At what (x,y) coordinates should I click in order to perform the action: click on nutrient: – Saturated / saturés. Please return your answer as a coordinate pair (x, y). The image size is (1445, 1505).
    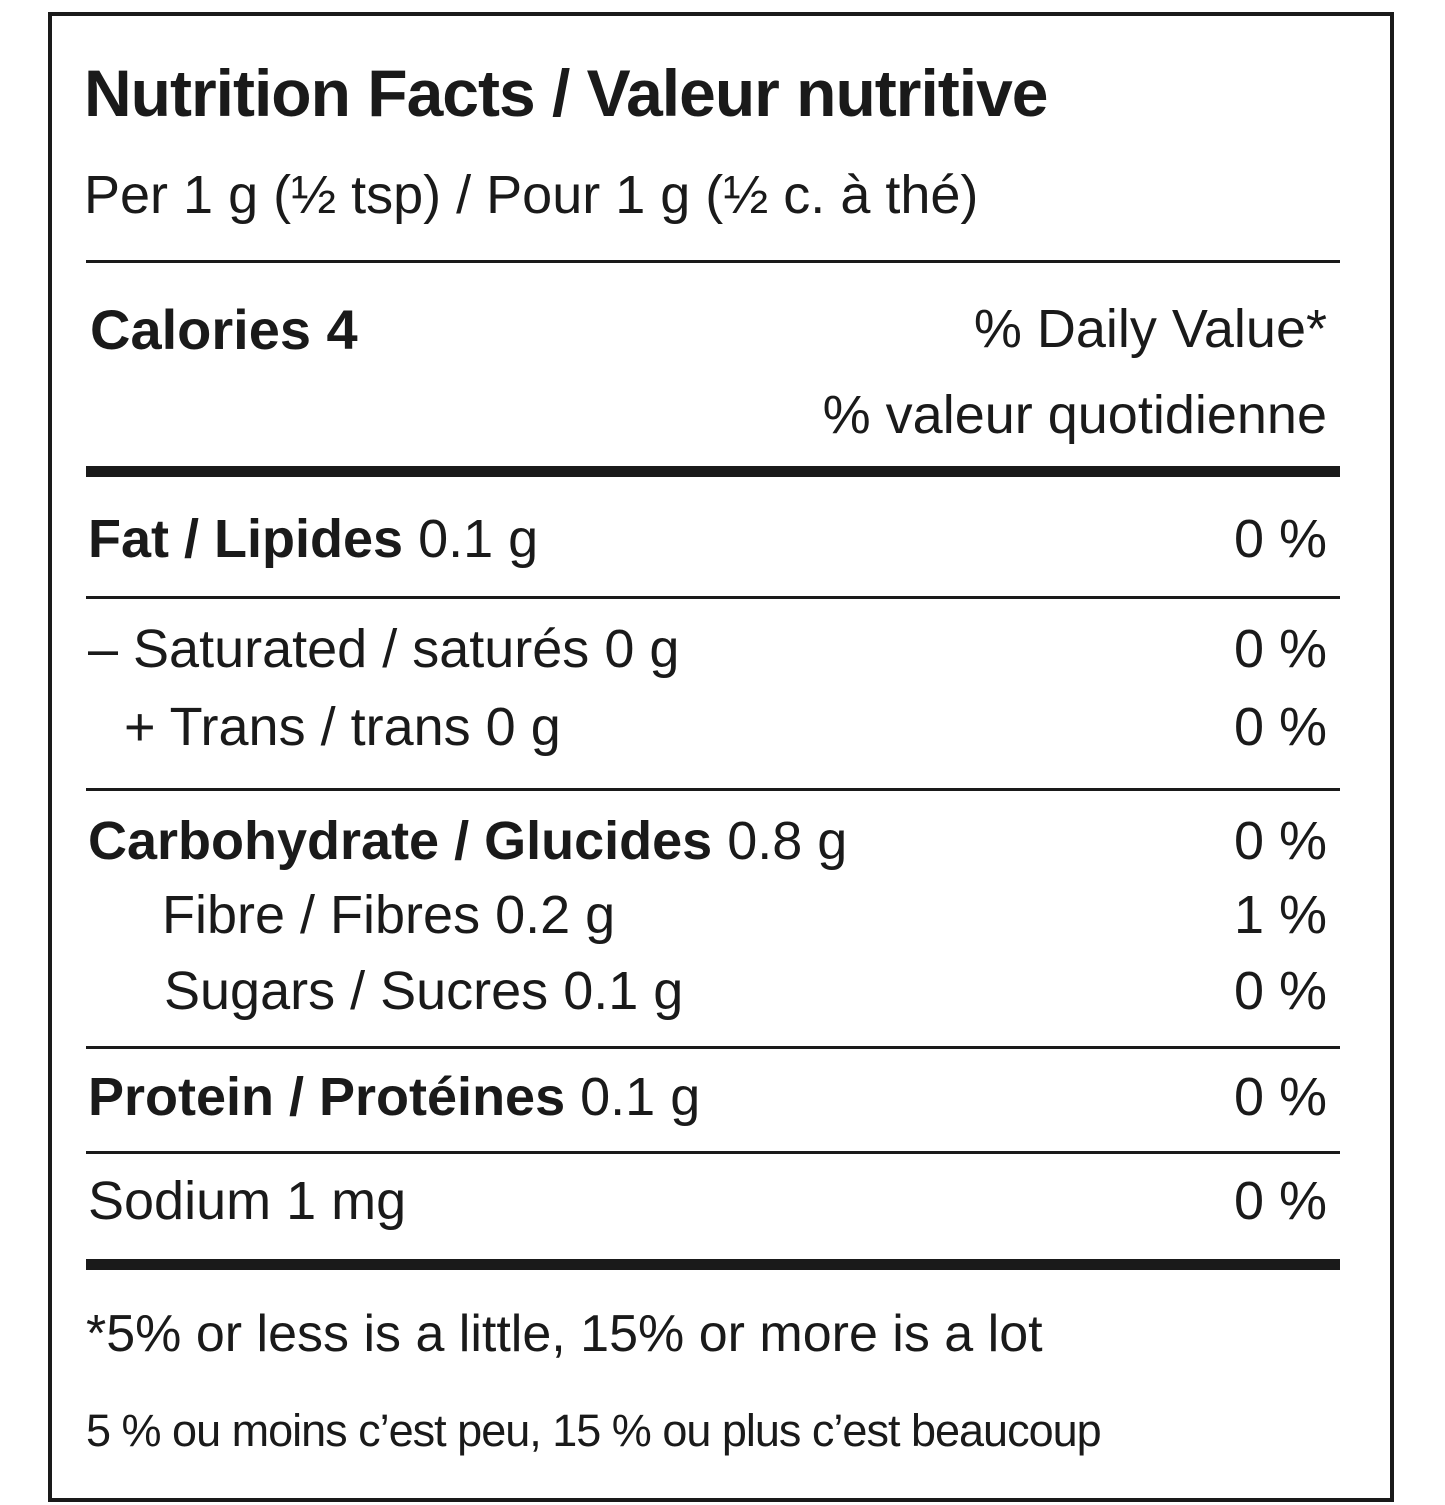
    Looking at the image, I should click on (339, 649).